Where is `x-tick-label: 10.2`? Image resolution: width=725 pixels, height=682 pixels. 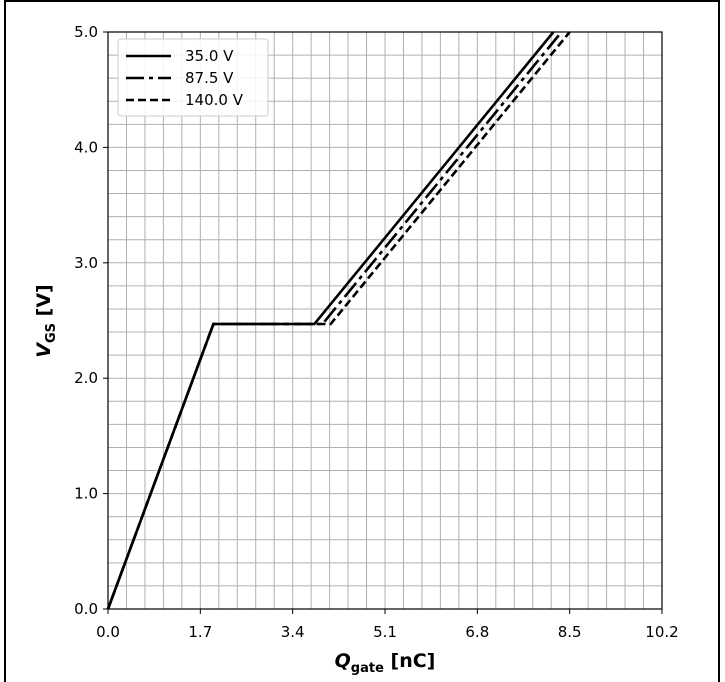 x-tick-label: 10.2 is located at coordinates (661, 632).